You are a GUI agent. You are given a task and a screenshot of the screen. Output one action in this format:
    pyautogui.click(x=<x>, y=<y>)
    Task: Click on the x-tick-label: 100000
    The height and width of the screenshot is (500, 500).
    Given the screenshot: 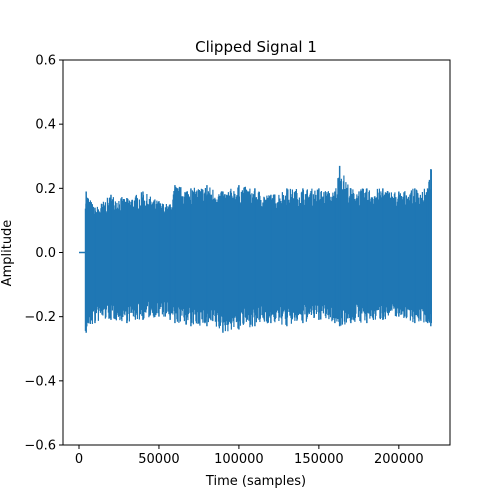 What is the action you would take?
    pyautogui.click(x=239, y=459)
    